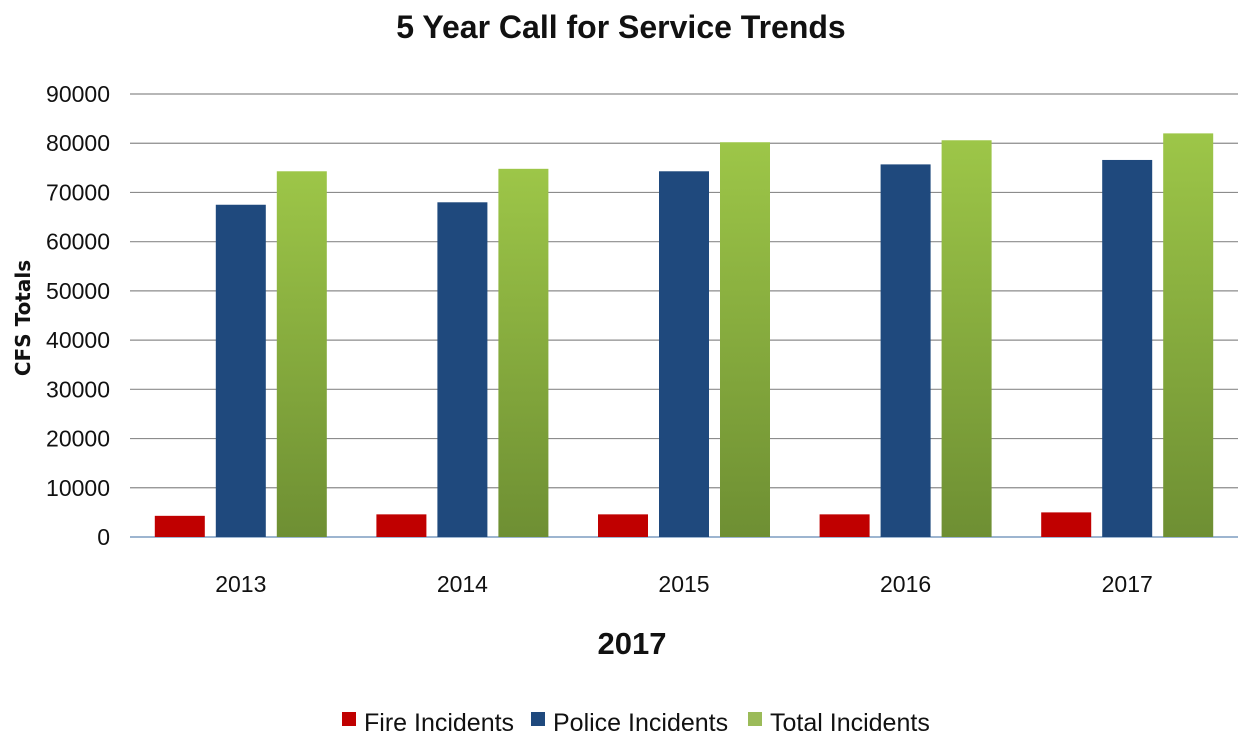 The width and height of the screenshot is (1243, 741). What do you see at coordinates (905, 584) in the screenshot?
I see `x-tick-label: 2016` at bounding box center [905, 584].